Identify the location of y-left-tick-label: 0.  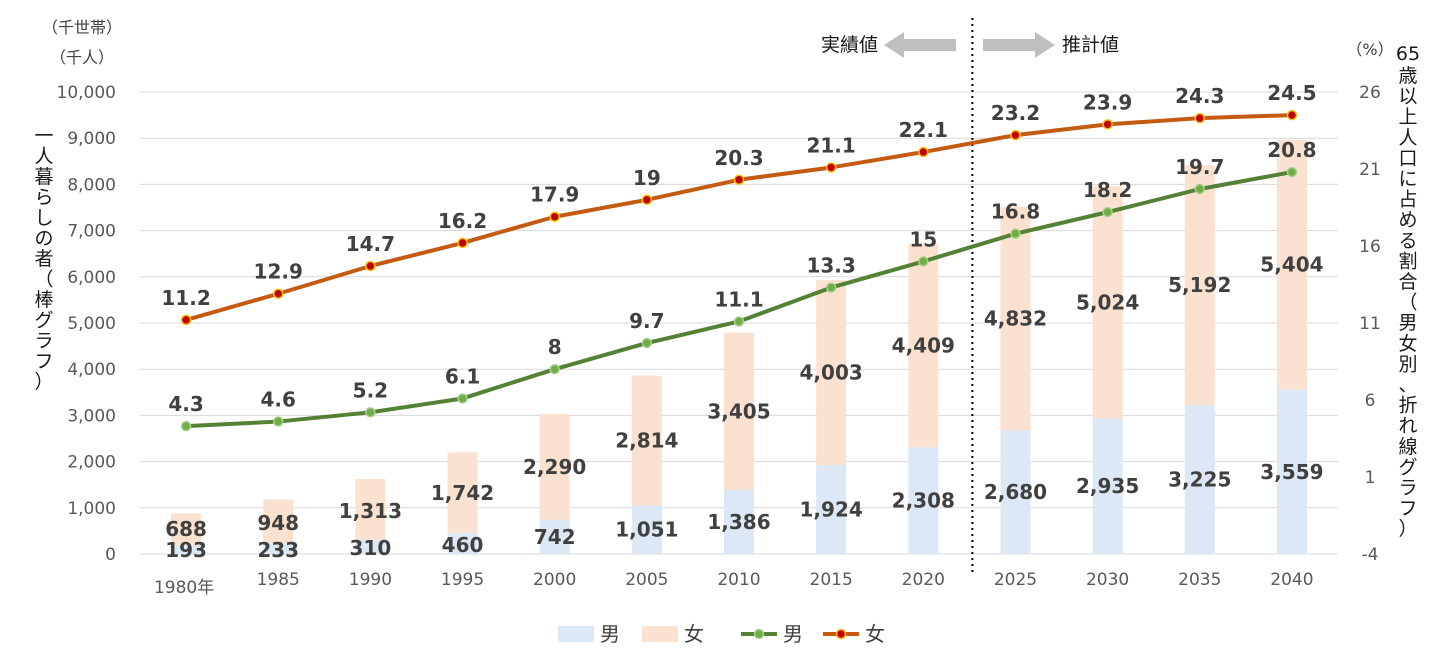
(110, 555).